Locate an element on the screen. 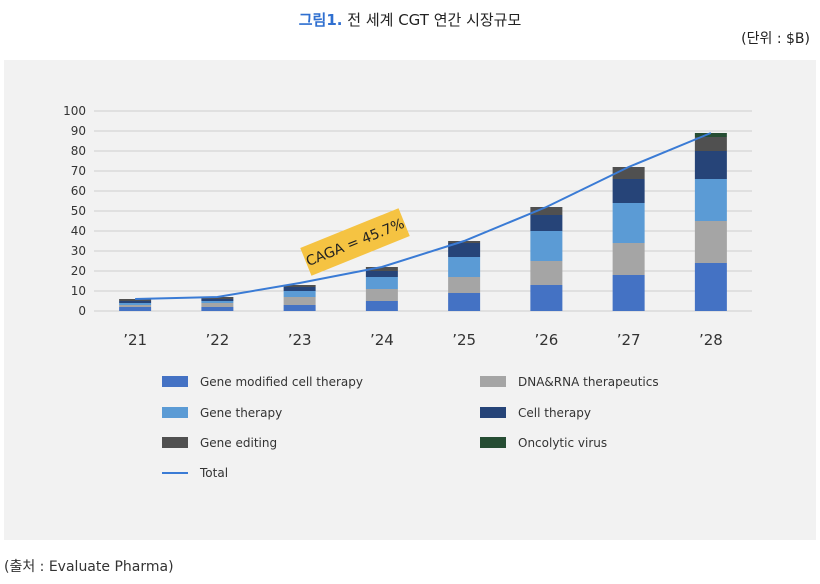 Image resolution: width=820 pixels, height=584 pixels. cagr-label-box is located at coordinates (355, 242).